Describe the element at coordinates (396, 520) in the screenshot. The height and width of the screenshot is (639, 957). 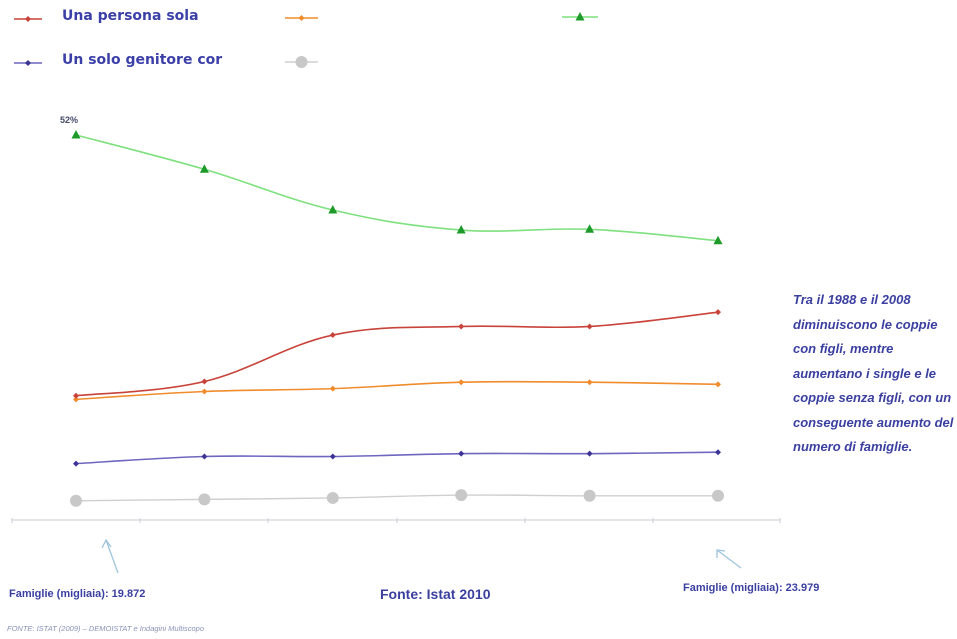
I see `x-axis` at that location.